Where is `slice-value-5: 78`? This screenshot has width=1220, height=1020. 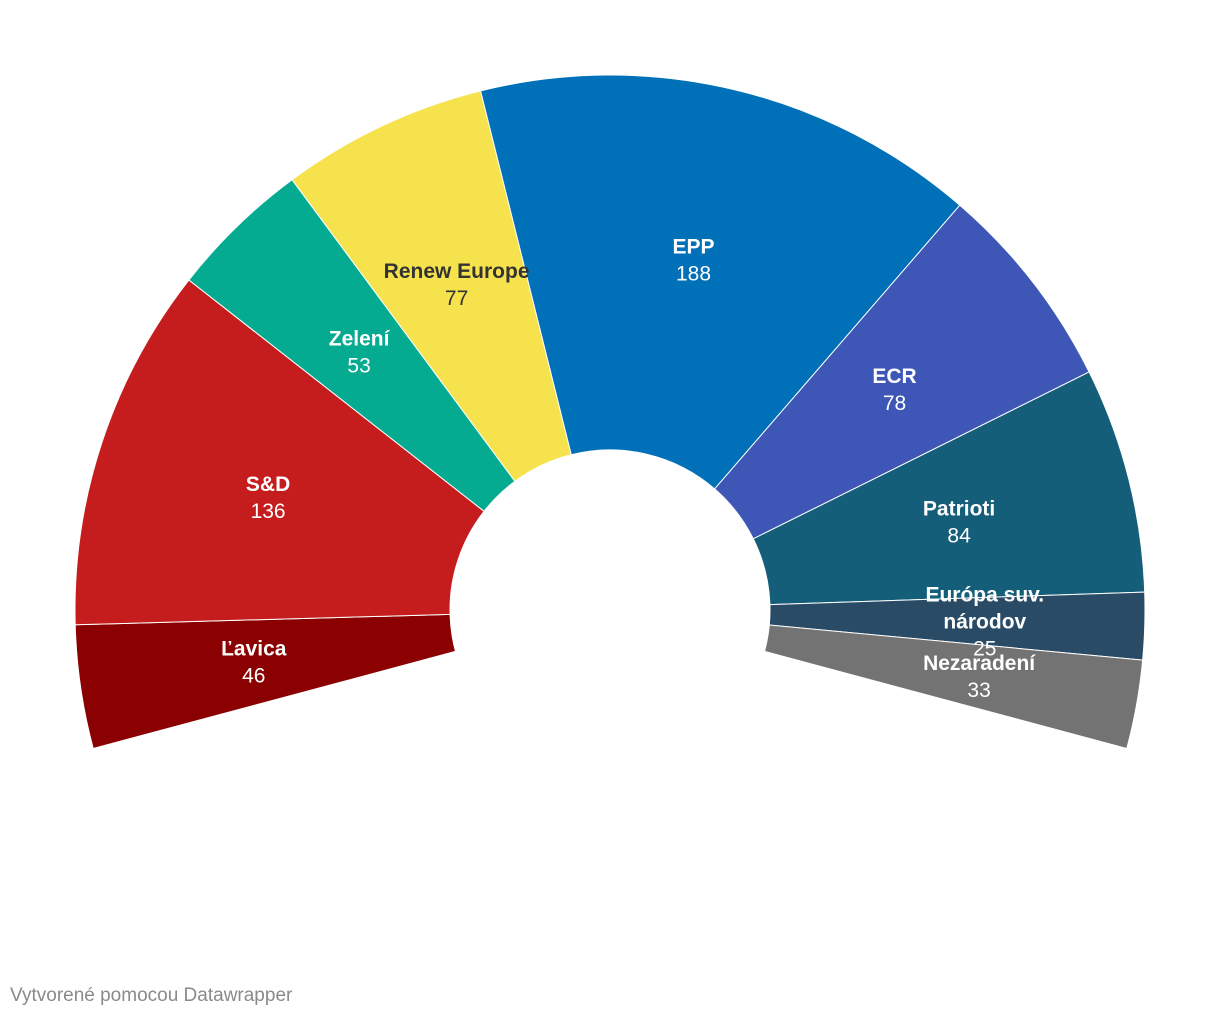
slice-value-5: 78 is located at coordinates (894, 403).